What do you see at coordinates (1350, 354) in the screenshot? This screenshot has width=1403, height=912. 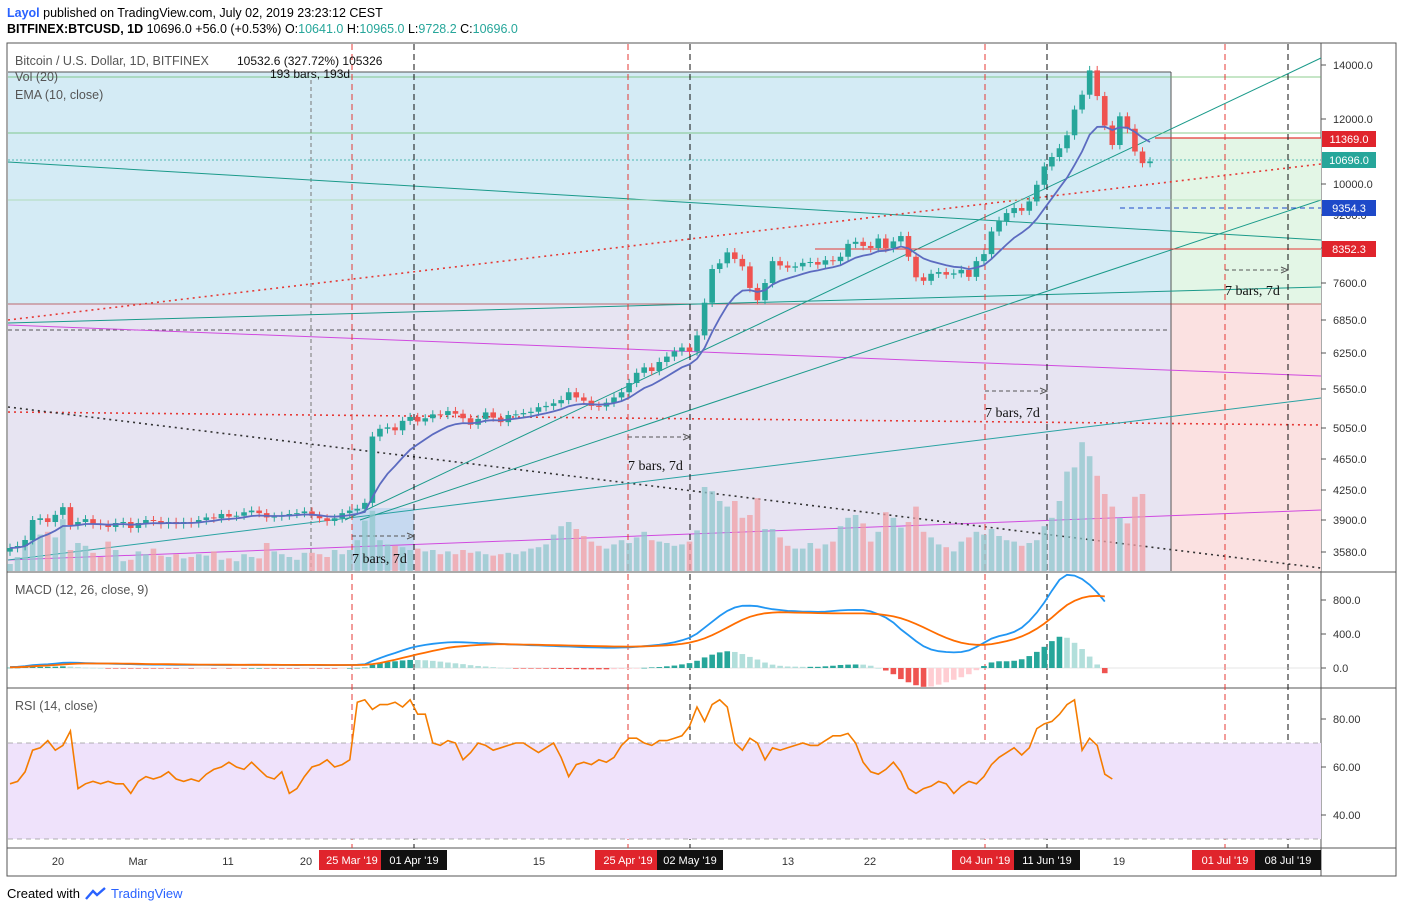 I see `price-tick-7: 6250.0` at bounding box center [1350, 354].